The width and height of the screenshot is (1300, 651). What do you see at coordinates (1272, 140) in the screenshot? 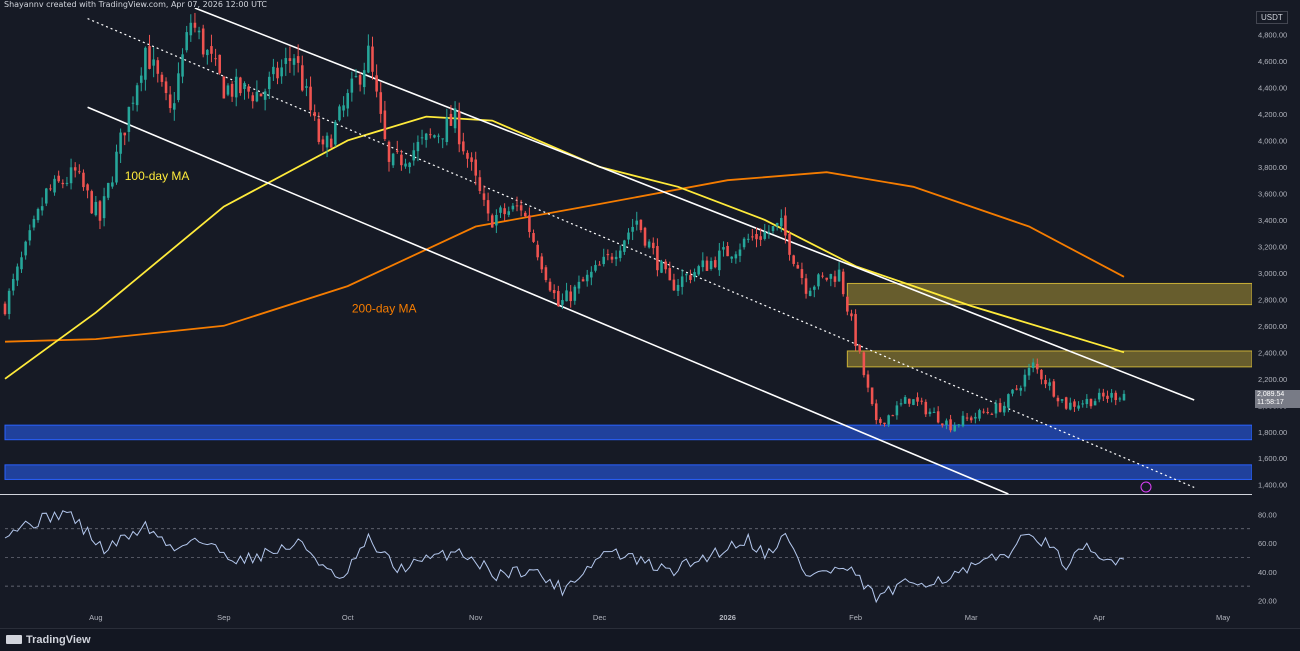
I see `y-tick-label: 4,000.00` at bounding box center [1272, 140].